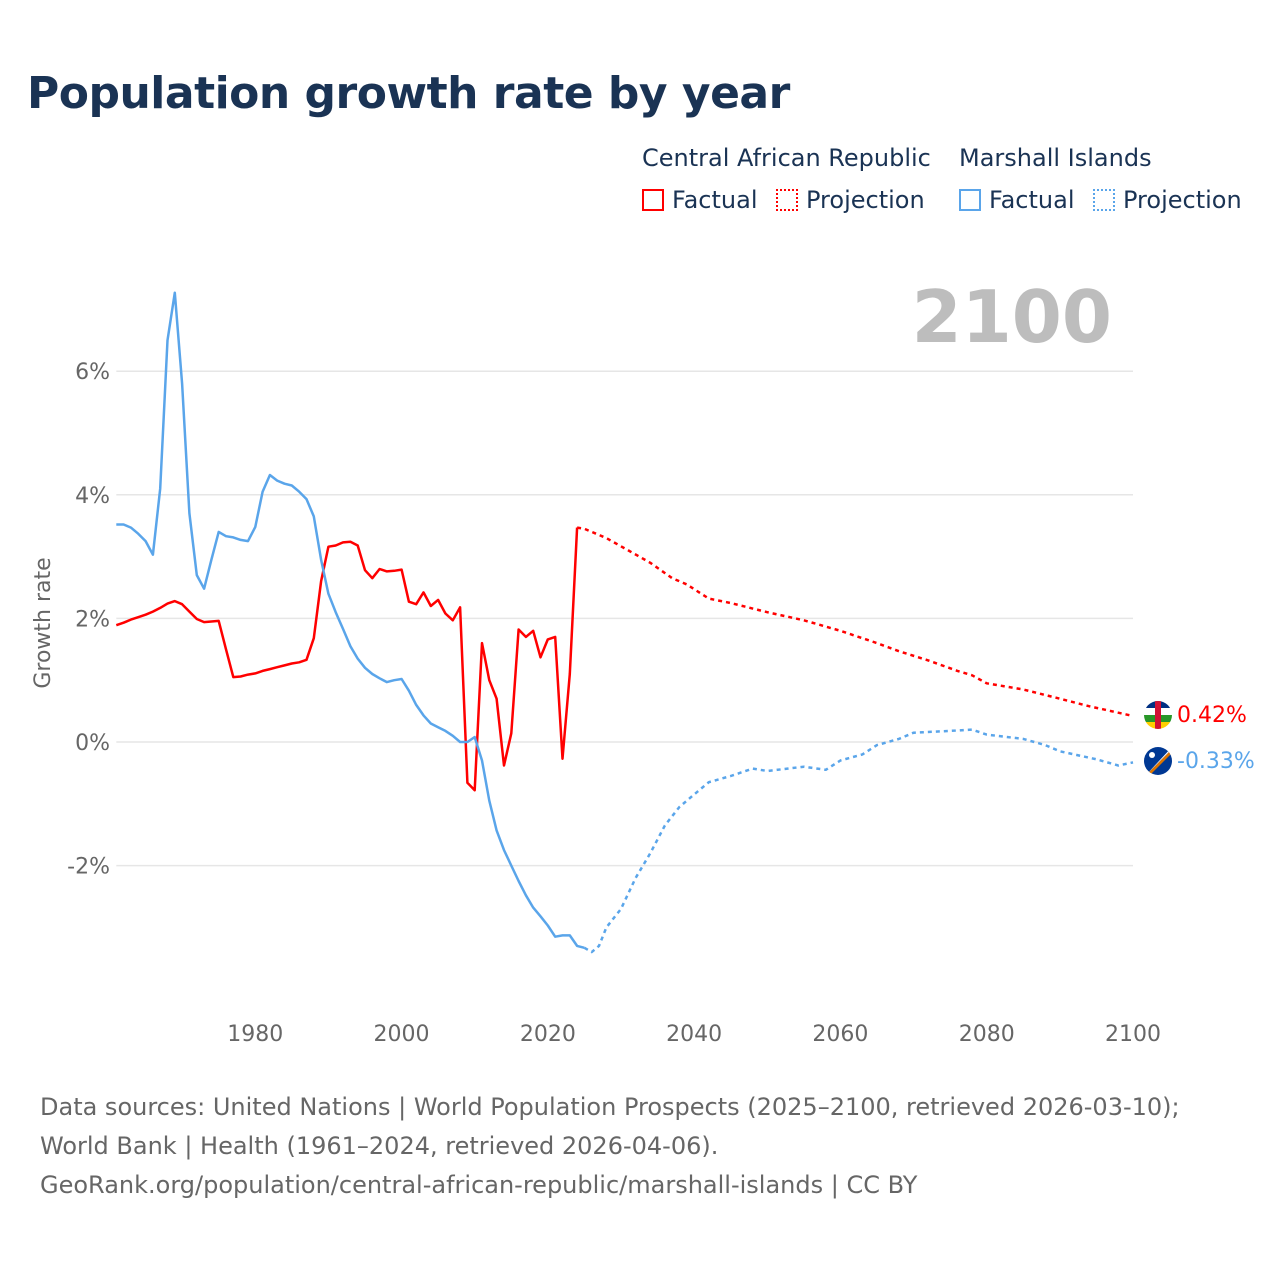 This screenshot has width=1280, height=1280. Describe the element at coordinates (92, 619) in the screenshot. I see `y-tick-label: 2%` at that location.